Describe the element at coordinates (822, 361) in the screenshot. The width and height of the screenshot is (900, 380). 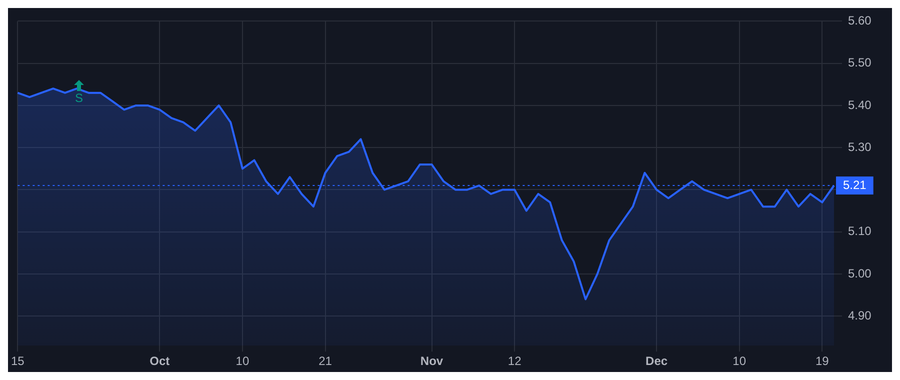
I see `x-tick-label: 19` at that location.